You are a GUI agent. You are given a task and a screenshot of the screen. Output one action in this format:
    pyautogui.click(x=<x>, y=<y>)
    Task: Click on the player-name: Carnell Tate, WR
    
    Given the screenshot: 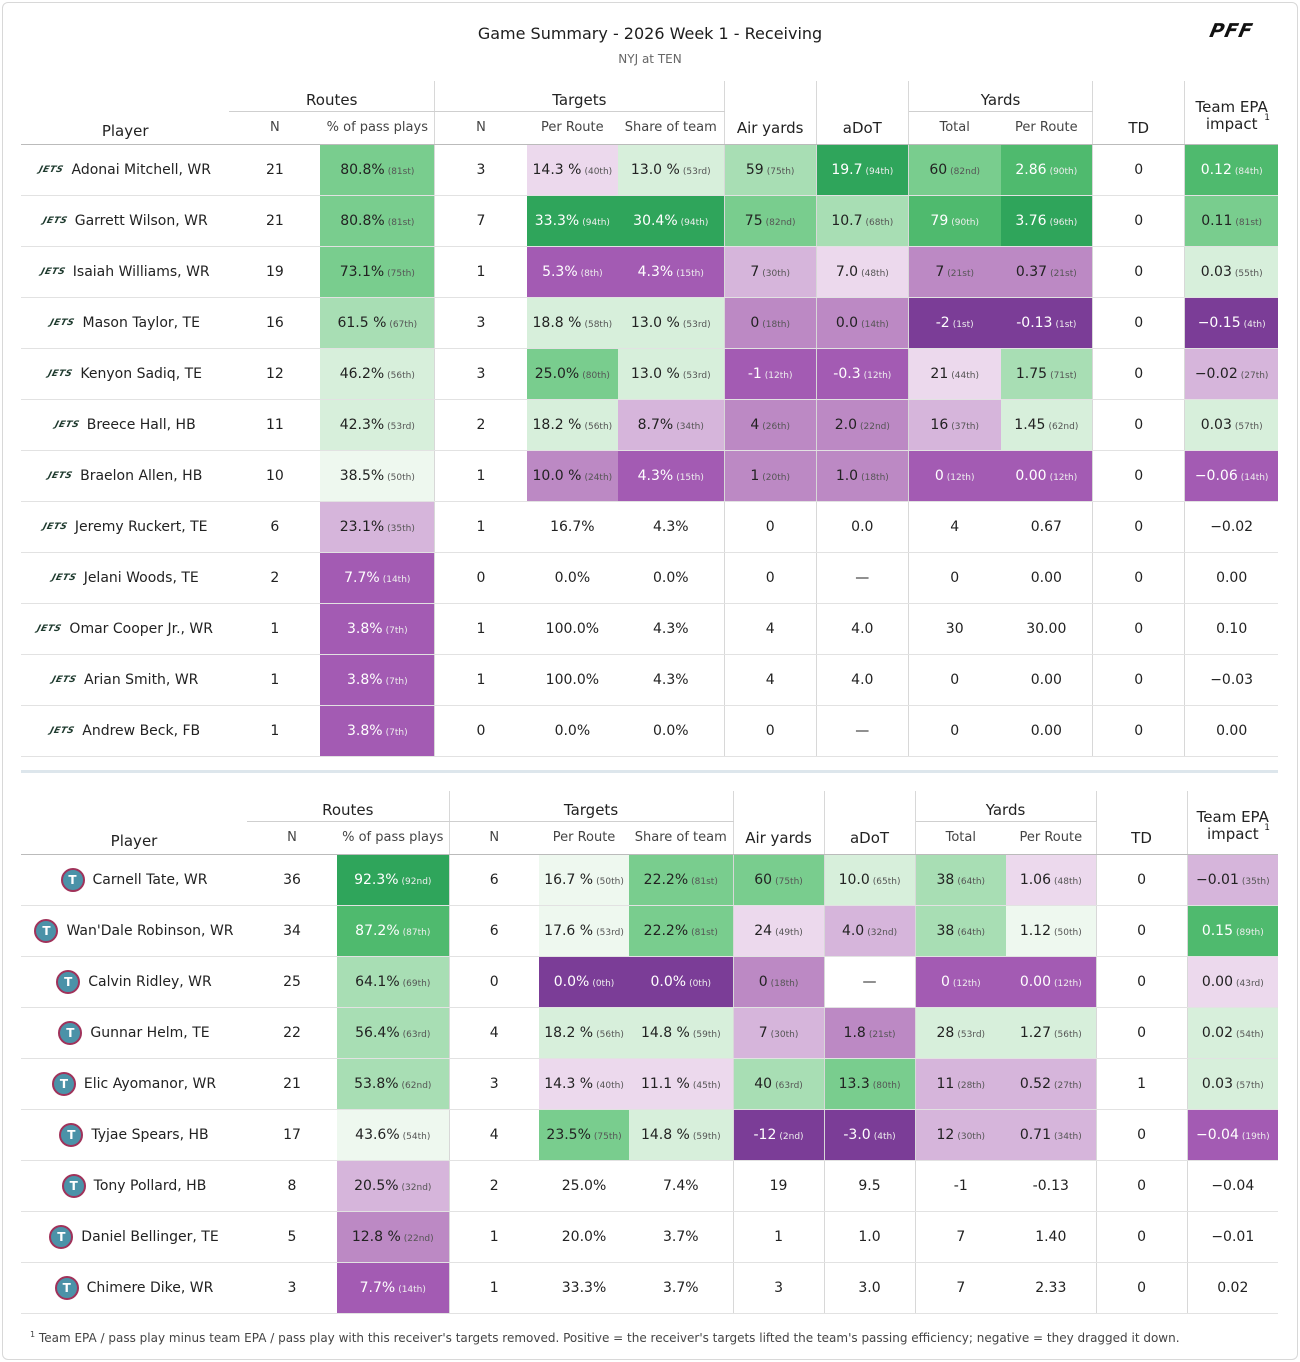 What is the action you would take?
    pyautogui.click(x=150, y=880)
    